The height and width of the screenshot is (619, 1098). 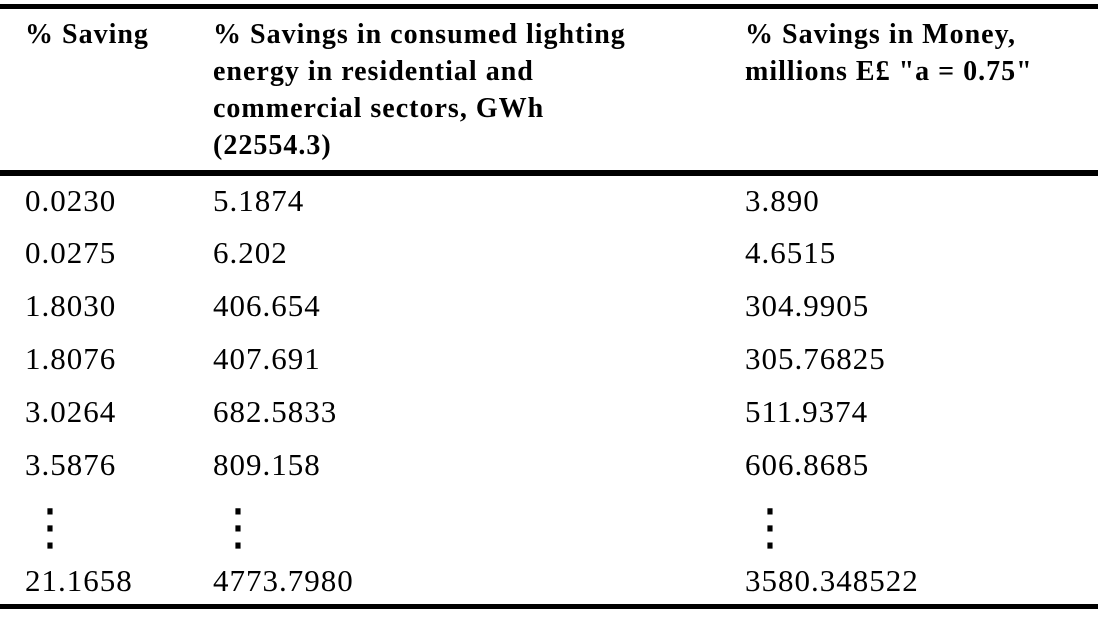 I want to click on value-cell: 4.6515, so click(x=791, y=252).